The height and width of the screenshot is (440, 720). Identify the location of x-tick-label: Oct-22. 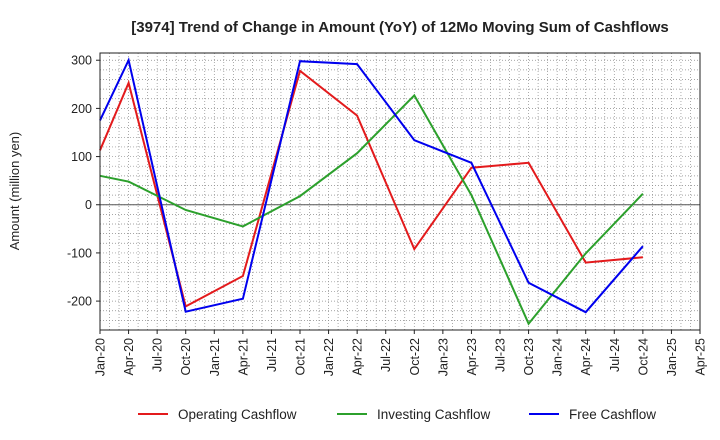
(415, 357).